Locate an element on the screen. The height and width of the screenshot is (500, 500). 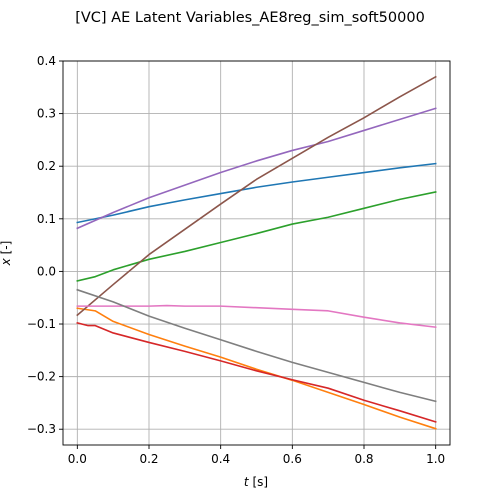
y-tick-label: −0.3 is located at coordinates (41, 429).